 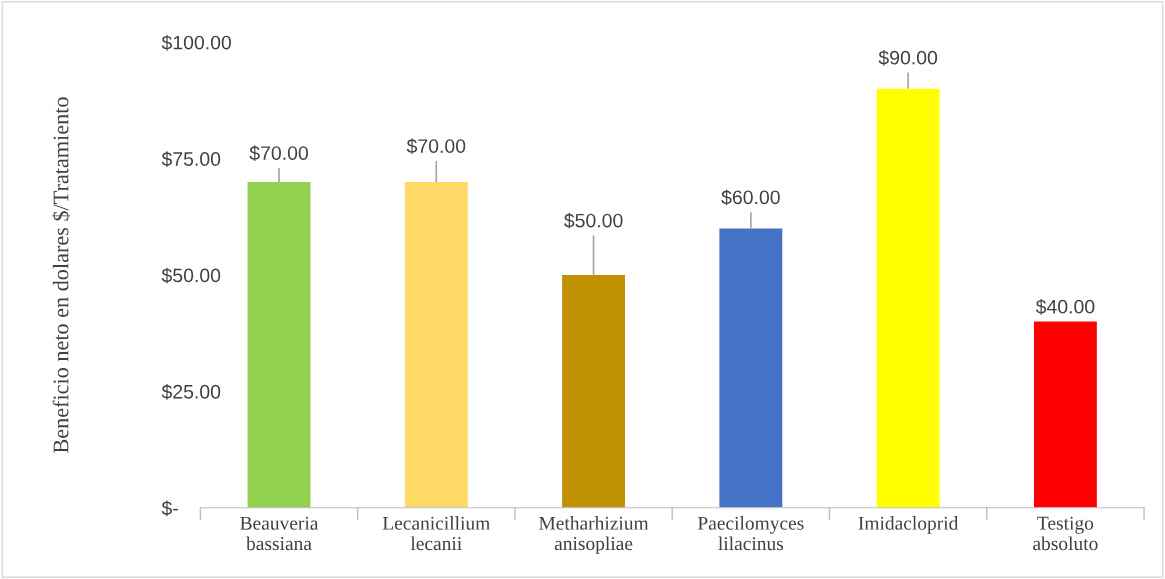 I want to click on x-tick-label: Imidacloprid, so click(x=908, y=525).